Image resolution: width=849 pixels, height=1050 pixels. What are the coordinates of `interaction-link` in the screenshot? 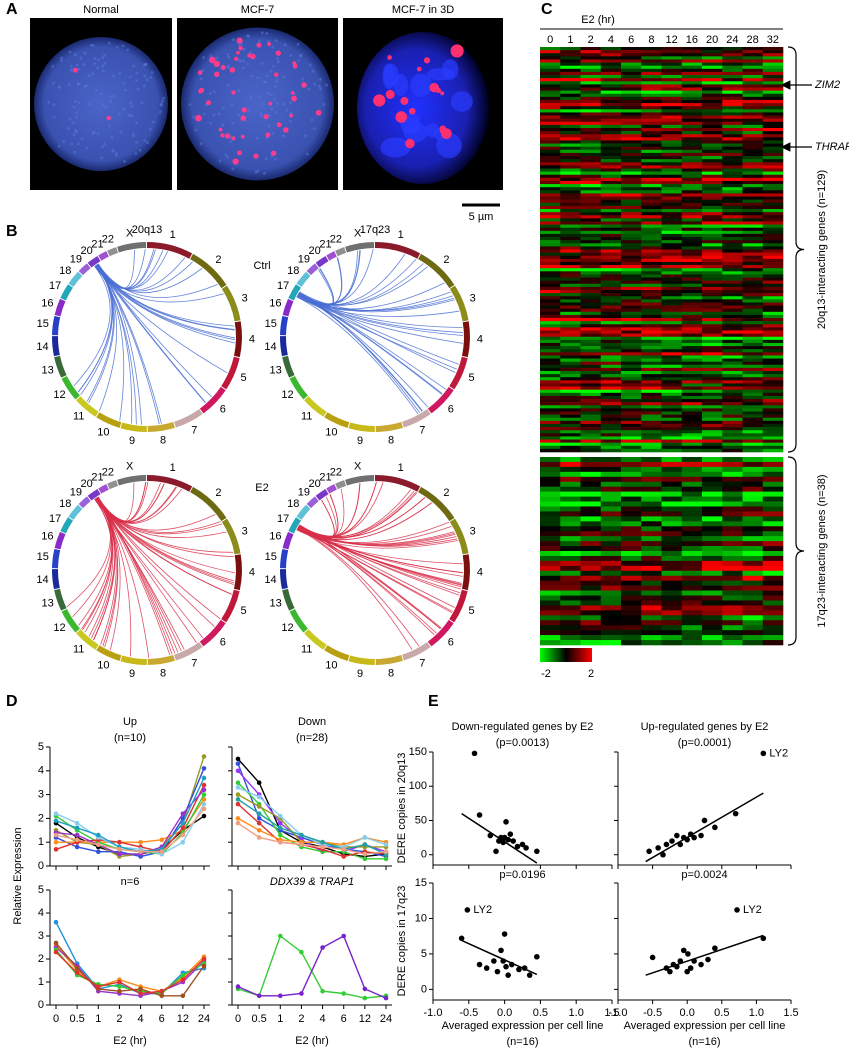 It's located at (377, 333).